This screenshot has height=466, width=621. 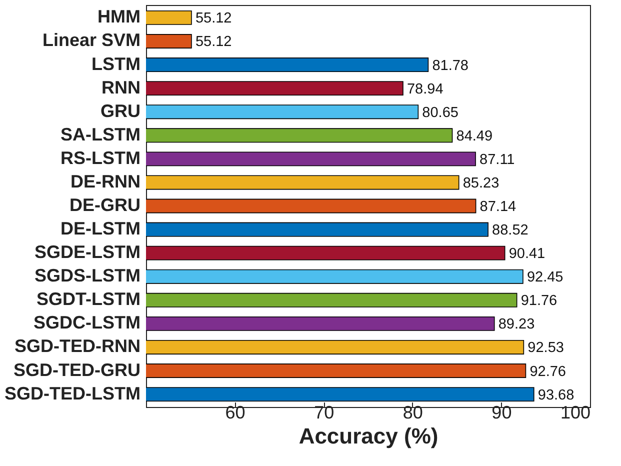 What do you see at coordinates (440, 112) in the screenshot?
I see `data-label: 80.65` at bounding box center [440, 112].